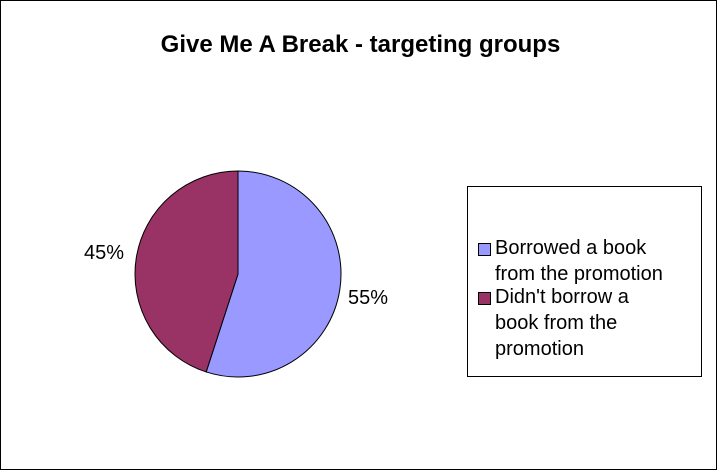  Describe the element at coordinates (360, 44) in the screenshot. I see `chart-title: Give Me A Break - targeting groups` at that location.